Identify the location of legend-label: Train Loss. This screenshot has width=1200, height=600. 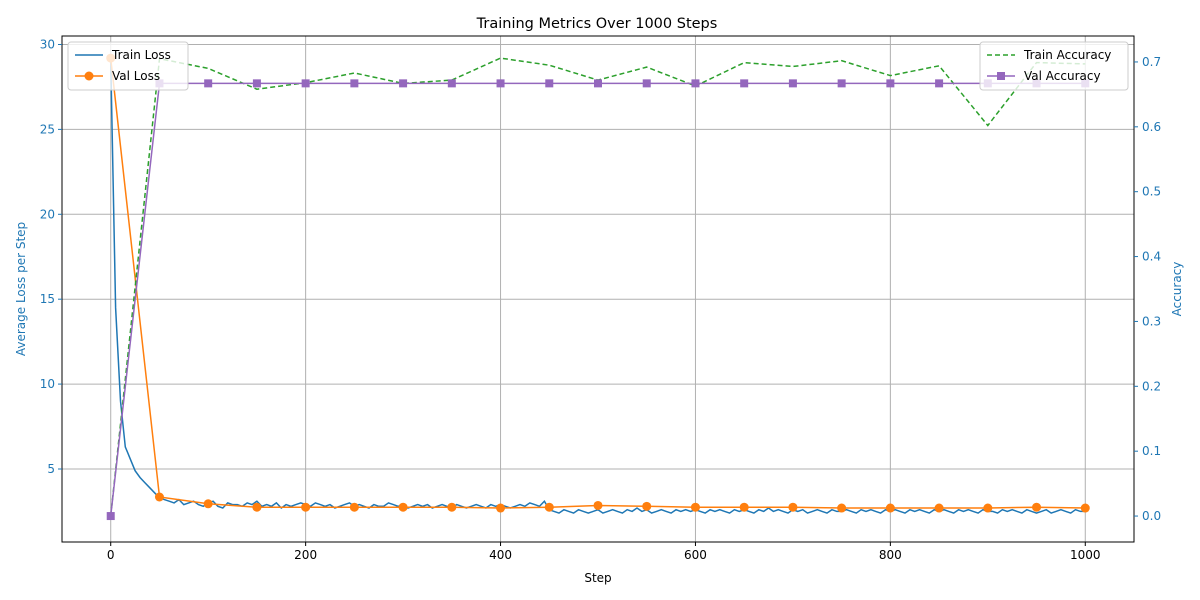
(141, 55).